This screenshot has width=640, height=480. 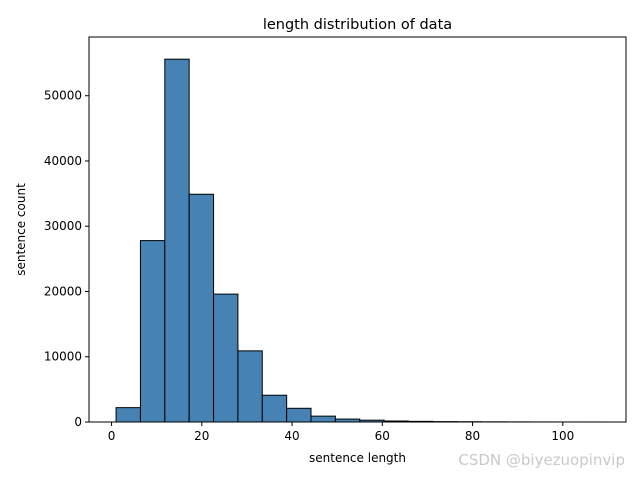 What do you see at coordinates (541, 460) in the screenshot?
I see `watermark: CSDN @biyezuopinvip` at bounding box center [541, 460].